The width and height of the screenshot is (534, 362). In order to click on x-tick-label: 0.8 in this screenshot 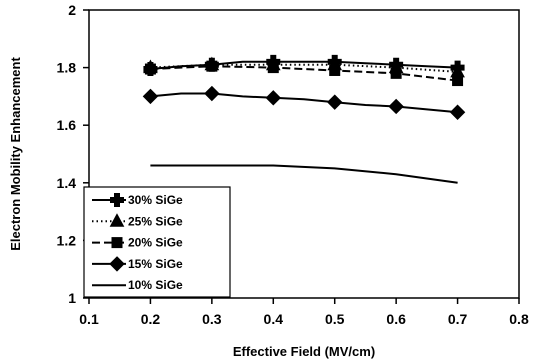, I will do `click(519, 319)`.